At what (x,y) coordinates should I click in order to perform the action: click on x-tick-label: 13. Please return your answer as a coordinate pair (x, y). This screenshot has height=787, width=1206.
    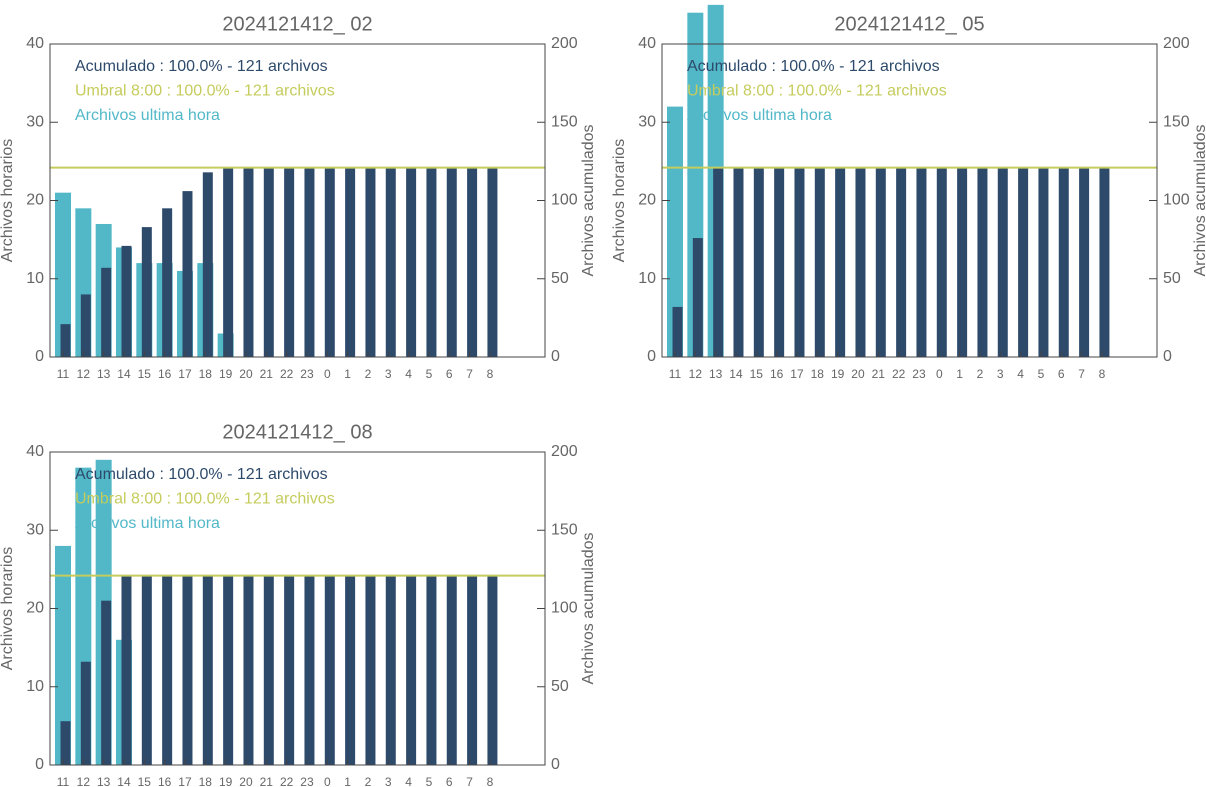
    Looking at the image, I should click on (104, 374).